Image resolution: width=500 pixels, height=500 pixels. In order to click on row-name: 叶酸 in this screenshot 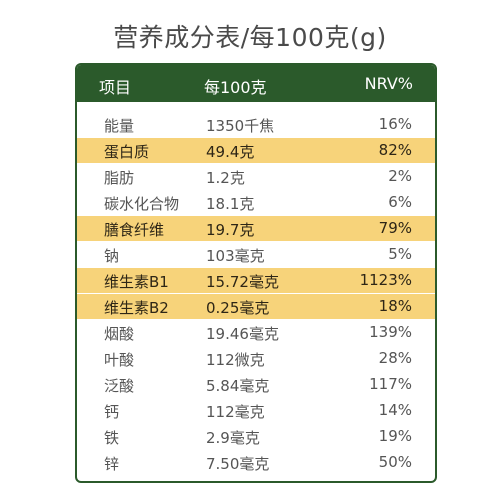, I will do `click(119, 360)`.